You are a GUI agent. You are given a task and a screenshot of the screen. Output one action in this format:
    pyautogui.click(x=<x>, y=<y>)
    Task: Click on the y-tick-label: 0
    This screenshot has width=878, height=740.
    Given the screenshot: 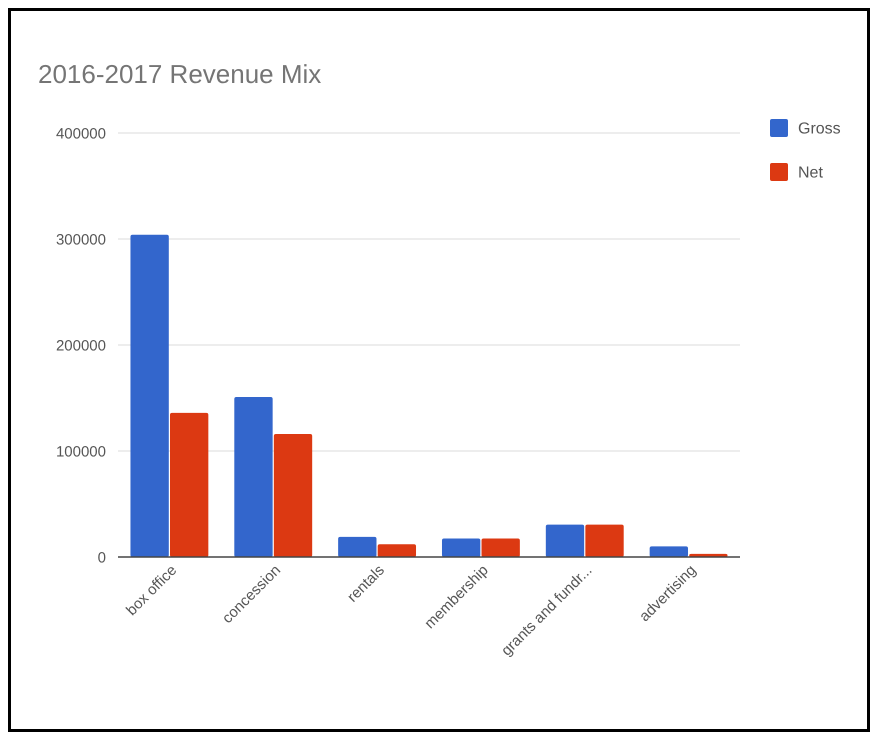 What is the action you would take?
    pyautogui.click(x=102, y=557)
    